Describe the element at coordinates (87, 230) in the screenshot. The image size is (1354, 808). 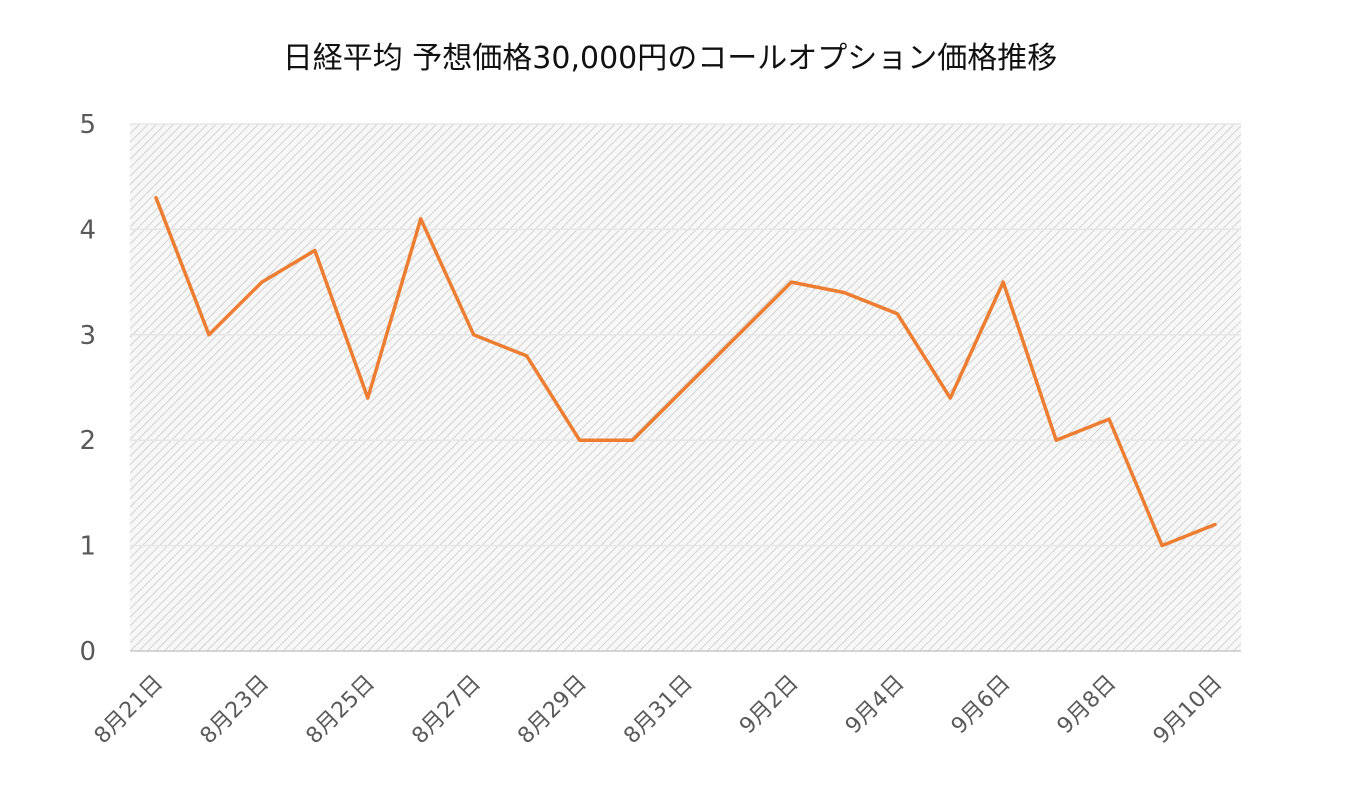
I see `y-tick-label: 4` at that location.